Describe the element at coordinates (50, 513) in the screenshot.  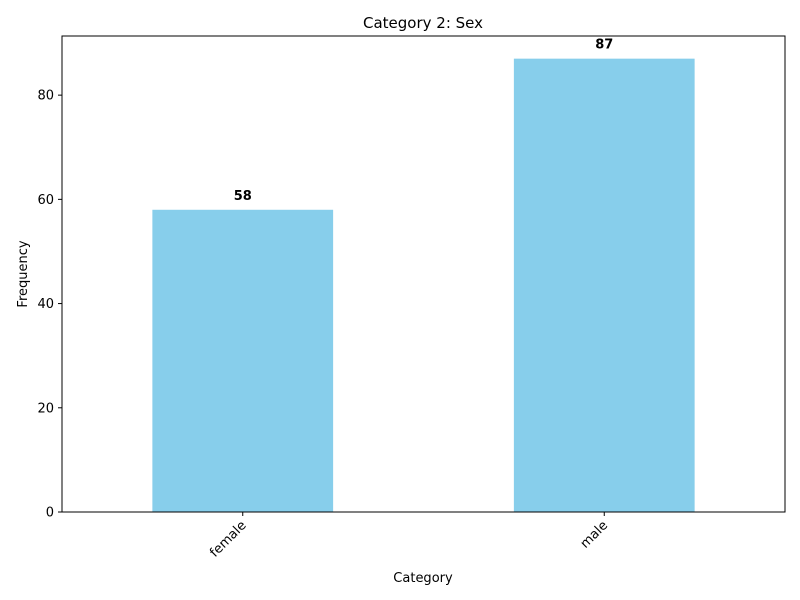
I see `y-tick-label-0: 0` at that location.